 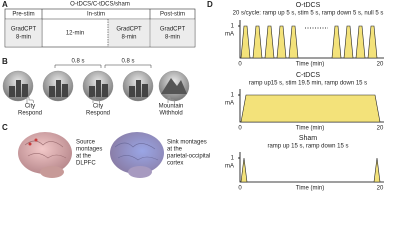 I want to click on photo-group, so click(x=96, y=86).